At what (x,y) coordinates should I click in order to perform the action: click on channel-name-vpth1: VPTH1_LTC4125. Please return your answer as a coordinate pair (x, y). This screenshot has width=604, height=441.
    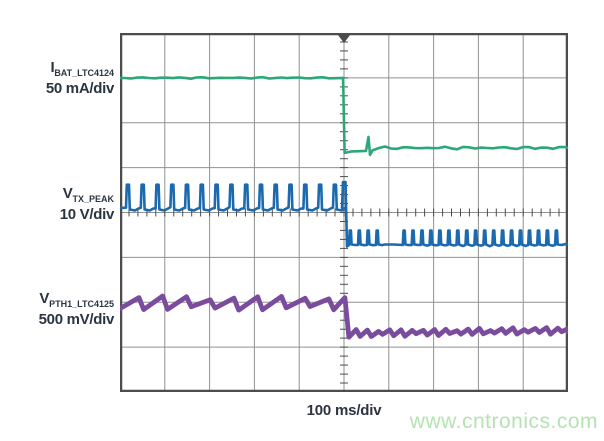
    Looking at the image, I should click on (57, 301).